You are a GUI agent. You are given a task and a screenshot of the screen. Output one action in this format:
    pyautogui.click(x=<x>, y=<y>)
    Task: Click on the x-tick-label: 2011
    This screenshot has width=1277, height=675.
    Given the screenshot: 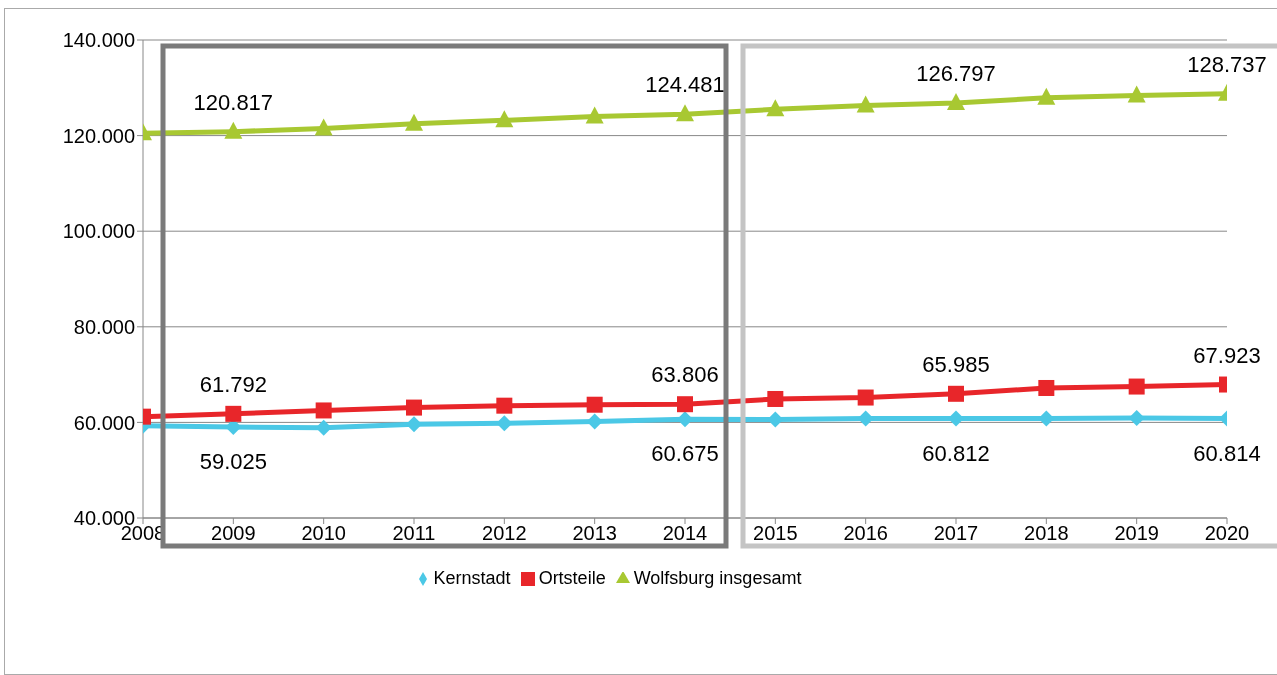 What is the action you would take?
    pyautogui.click(x=414, y=533)
    